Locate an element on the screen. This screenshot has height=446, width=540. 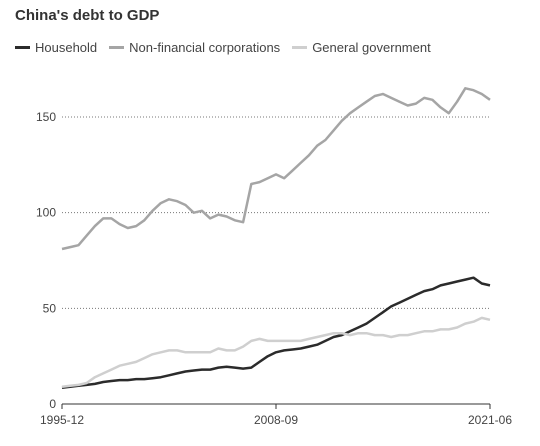
y-tick-label-0: 0 is located at coordinates (52, 404).